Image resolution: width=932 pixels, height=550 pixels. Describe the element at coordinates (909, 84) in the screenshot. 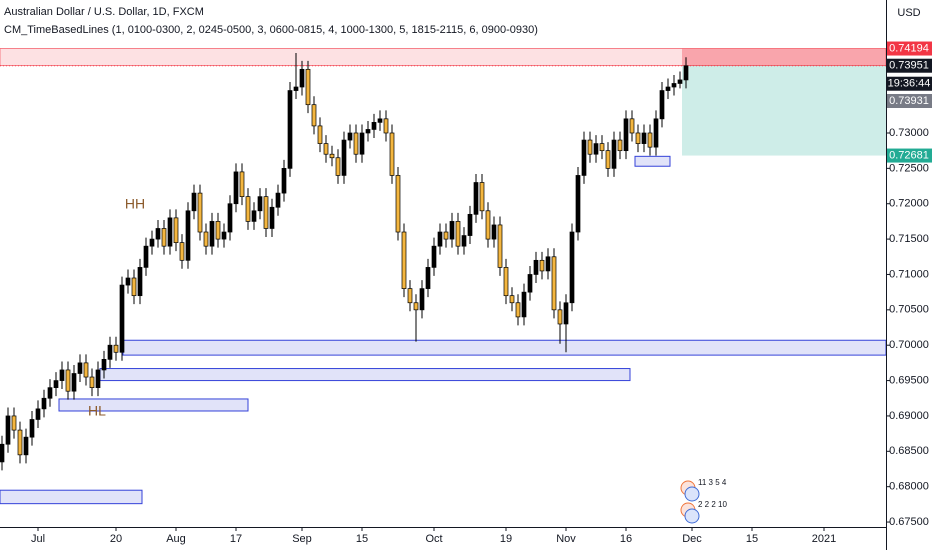

I see `countdown: 19:36:44` at that location.